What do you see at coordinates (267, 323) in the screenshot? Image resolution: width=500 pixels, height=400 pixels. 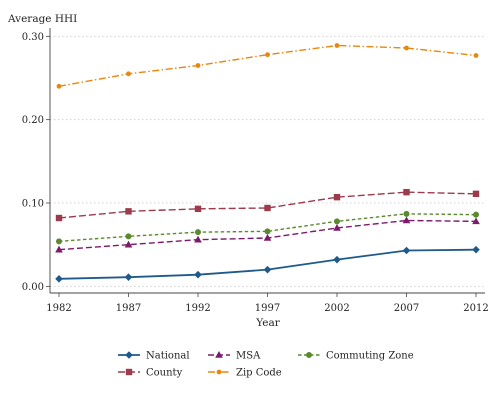 I see `x-axis-title: Year` at bounding box center [267, 323].